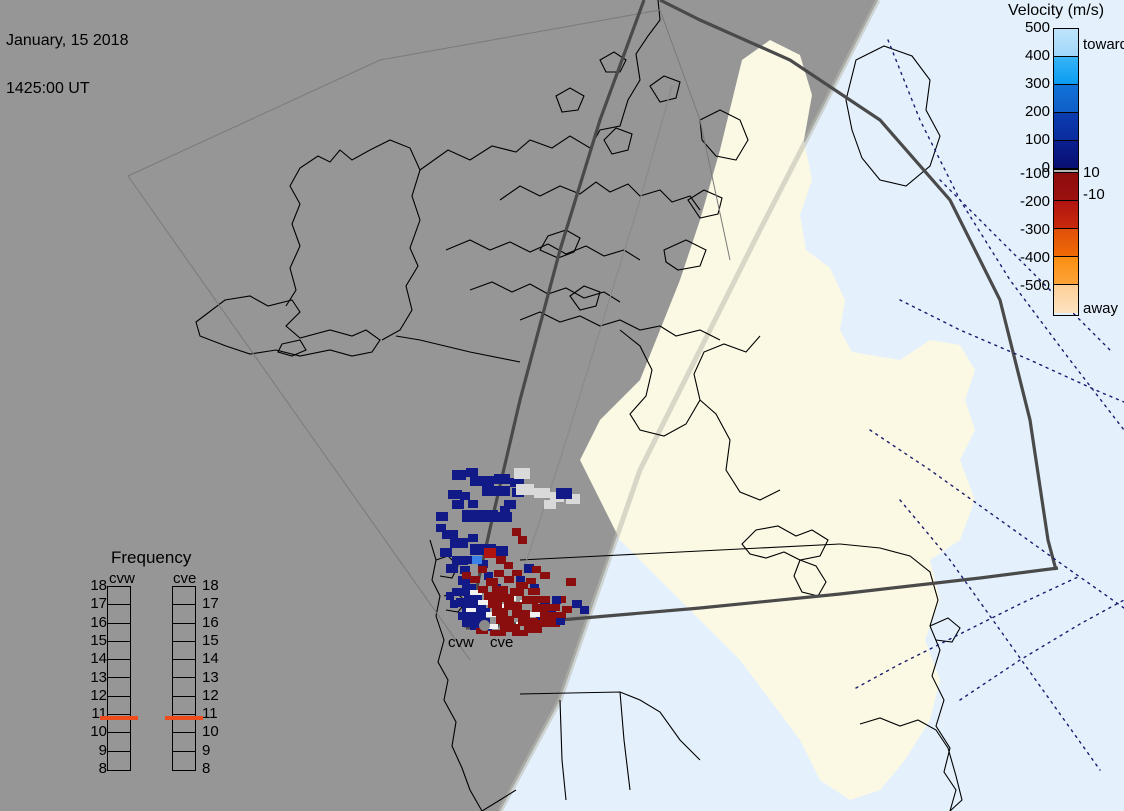 The height and width of the screenshot is (811, 1124). What do you see at coordinates (210, 732) in the screenshot?
I see `frequency-tick-right-10: 10` at bounding box center [210, 732].